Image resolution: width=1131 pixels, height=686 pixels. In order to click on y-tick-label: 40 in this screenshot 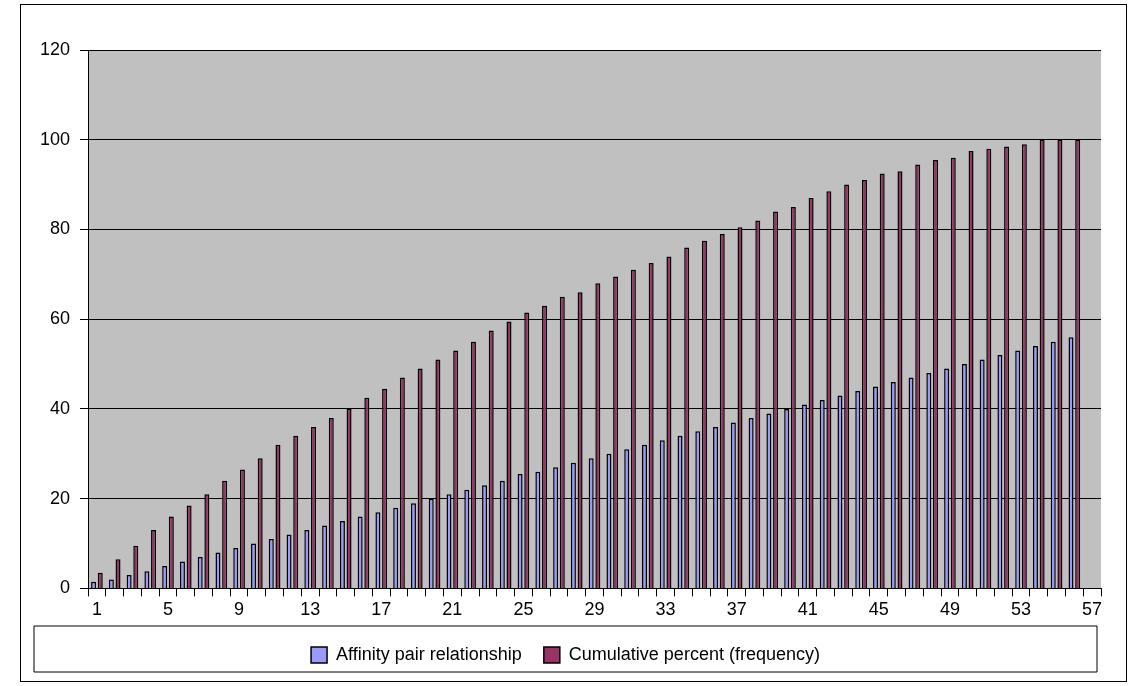, I will do `click(60, 407)`.